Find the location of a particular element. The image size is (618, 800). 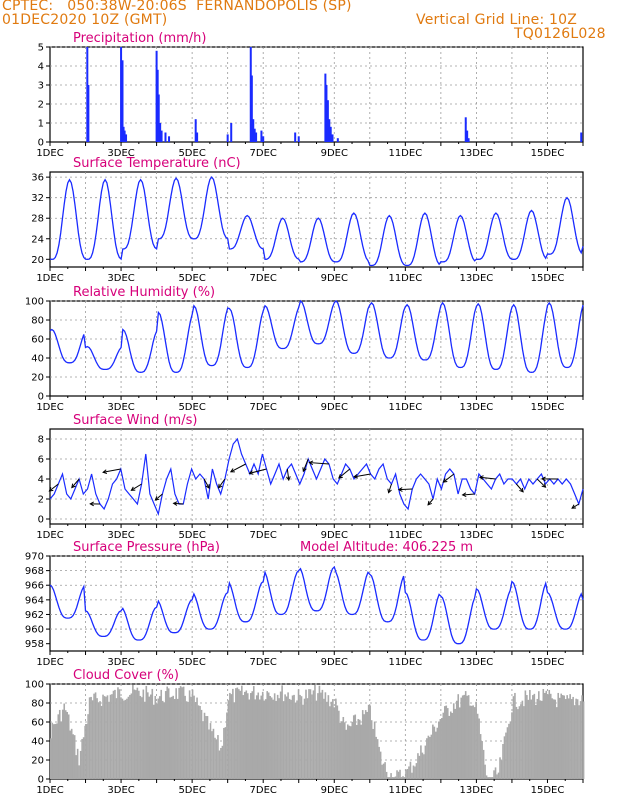

x-tick-label: 13DEC is located at coordinates (477, 535).